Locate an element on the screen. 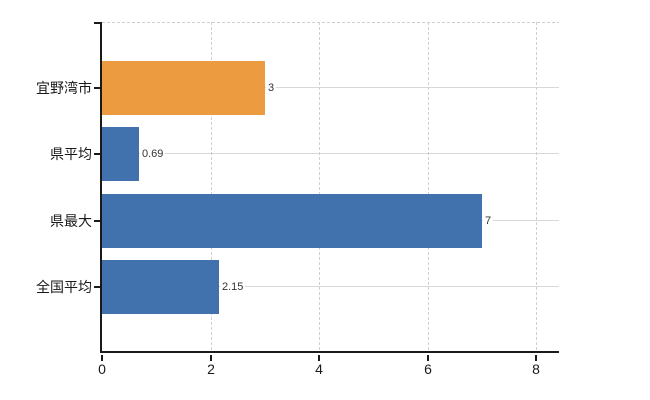 Image resolution: width=650 pixels, height=400 pixels. y-axis-top-tick is located at coordinates (97, 23).